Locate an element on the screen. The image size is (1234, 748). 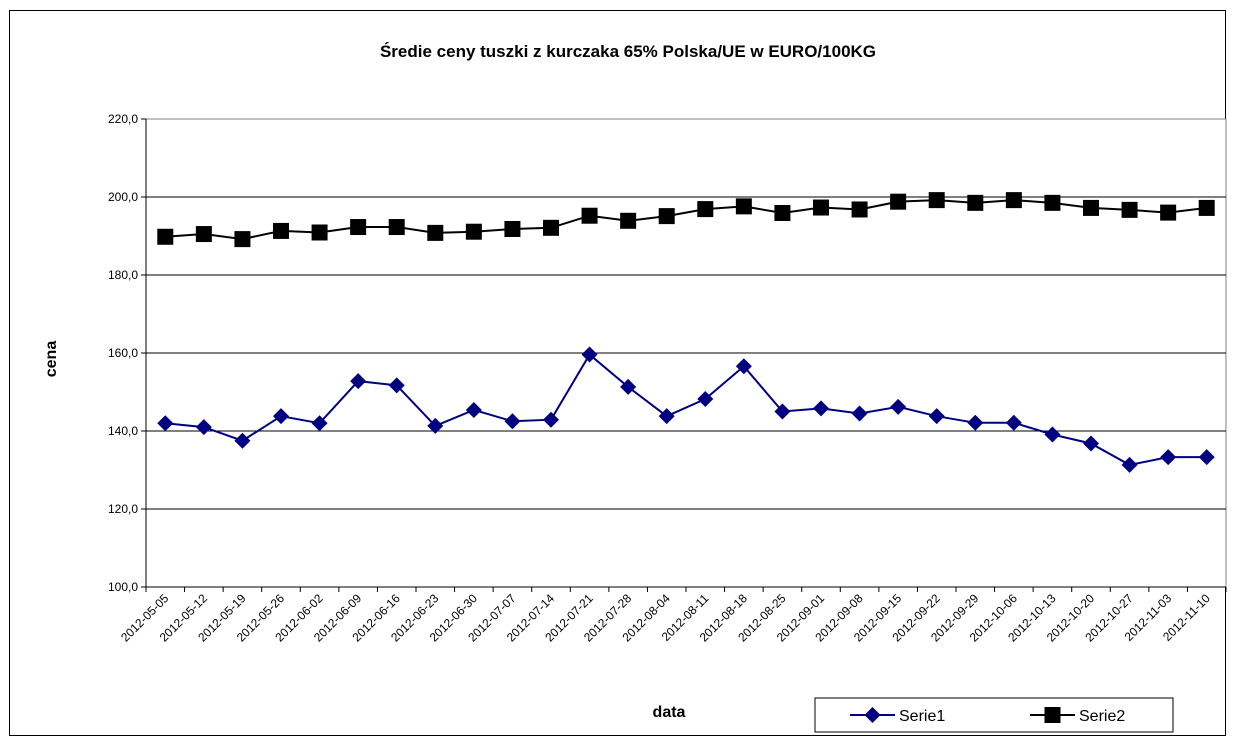
series-Serie2 is located at coordinates (686, 220).